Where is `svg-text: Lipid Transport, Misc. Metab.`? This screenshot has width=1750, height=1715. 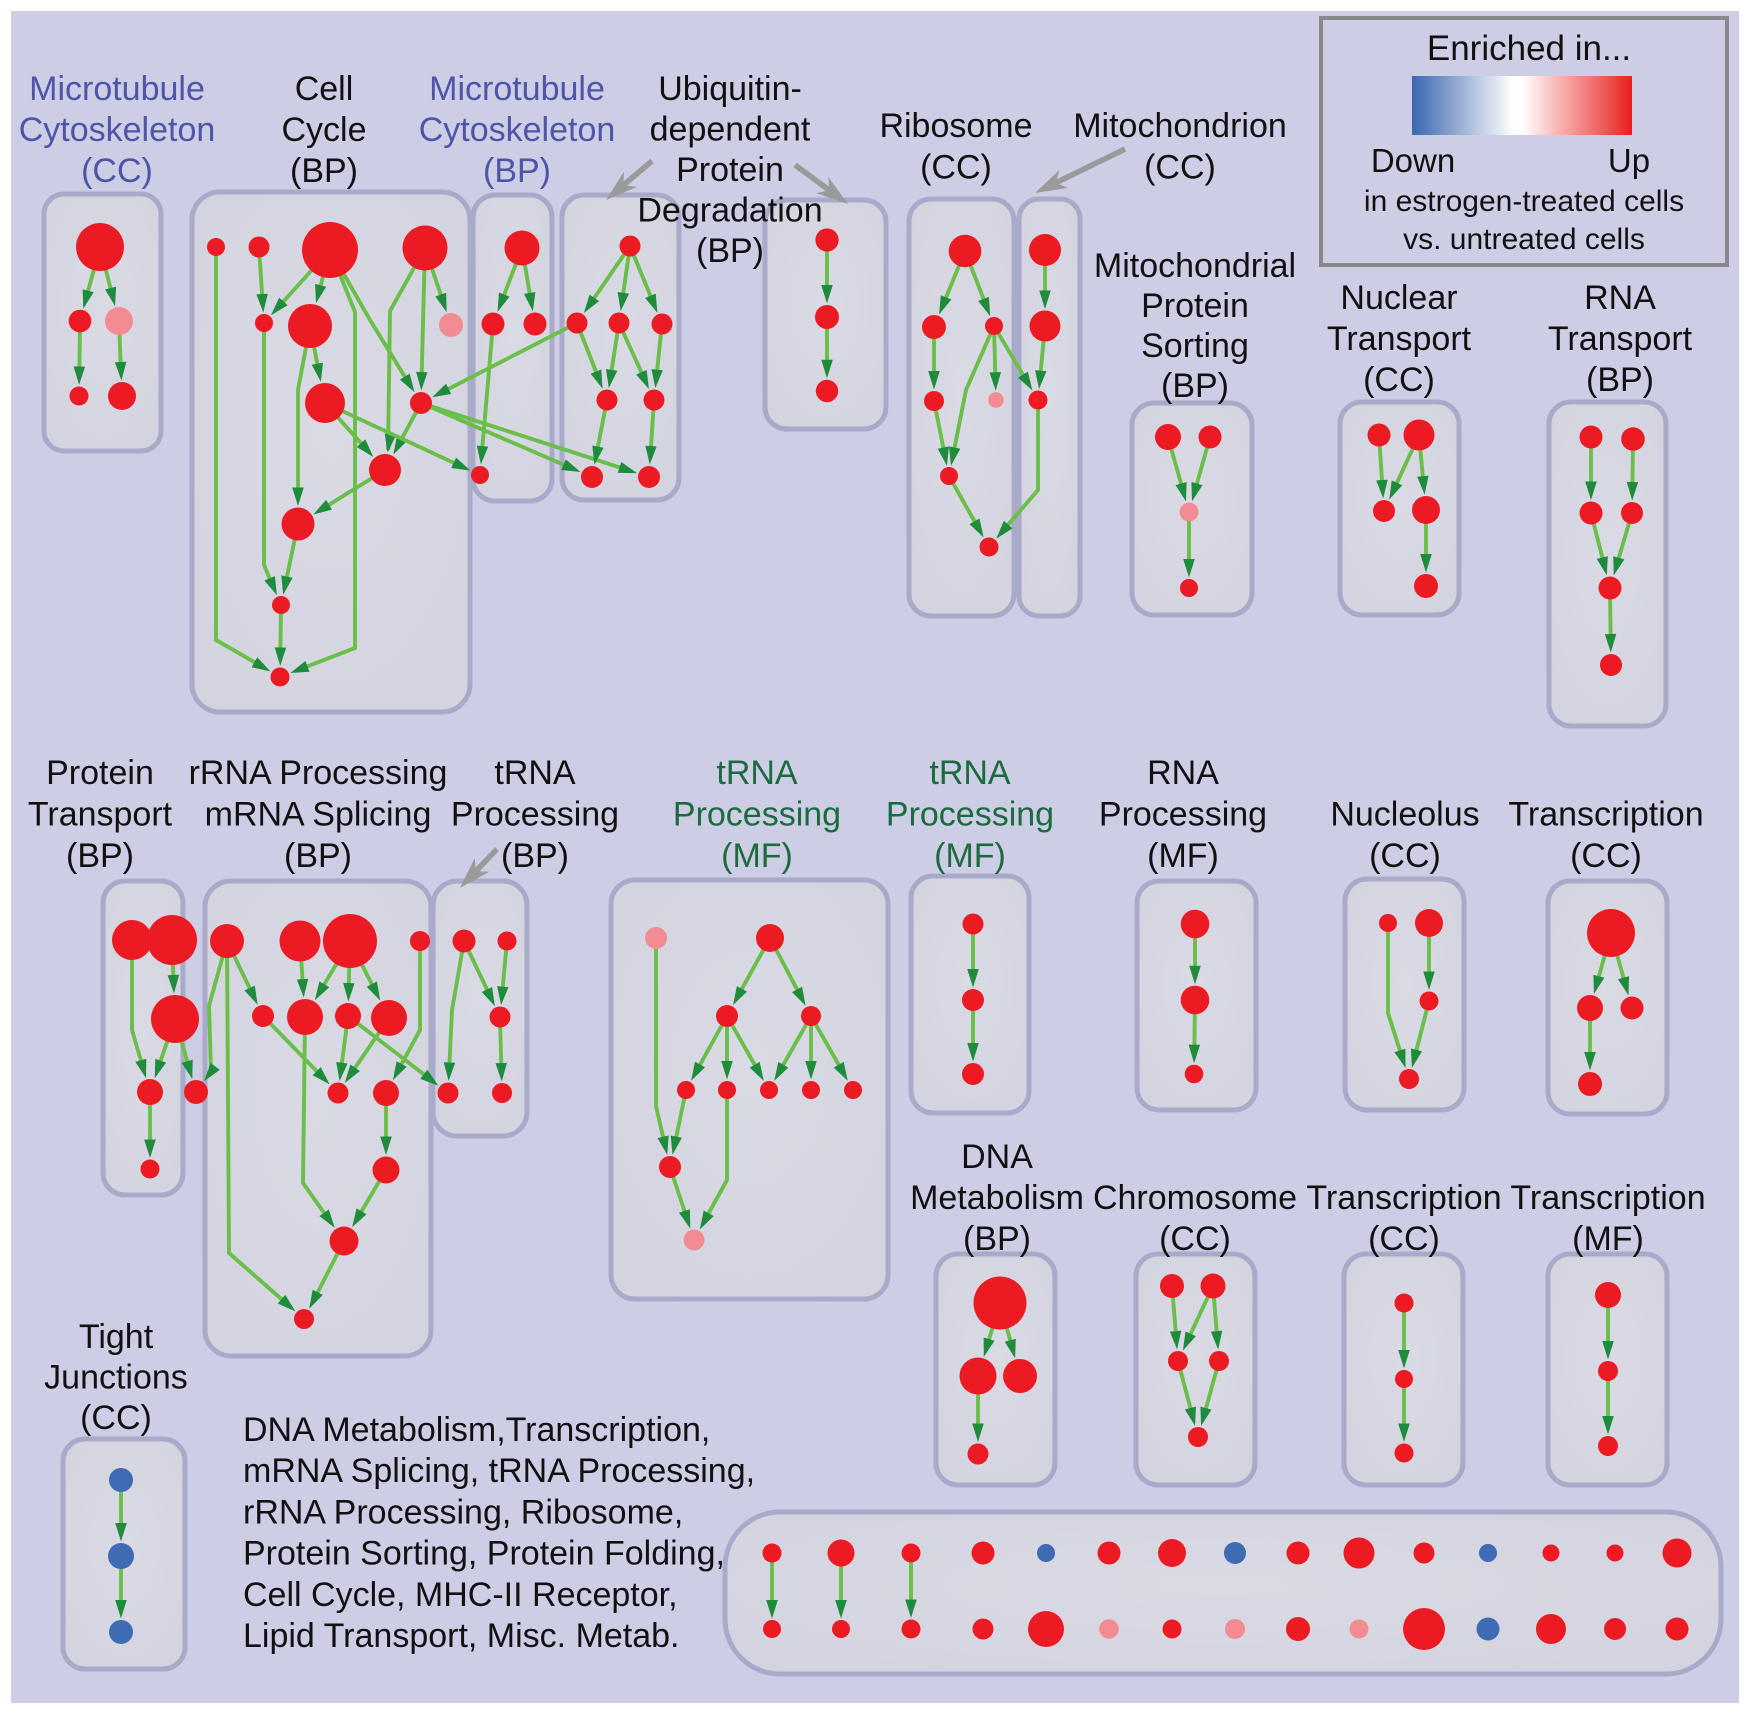
svg-text: Lipid Transport, Misc. Metab. is located at coordinates (461, 1636).